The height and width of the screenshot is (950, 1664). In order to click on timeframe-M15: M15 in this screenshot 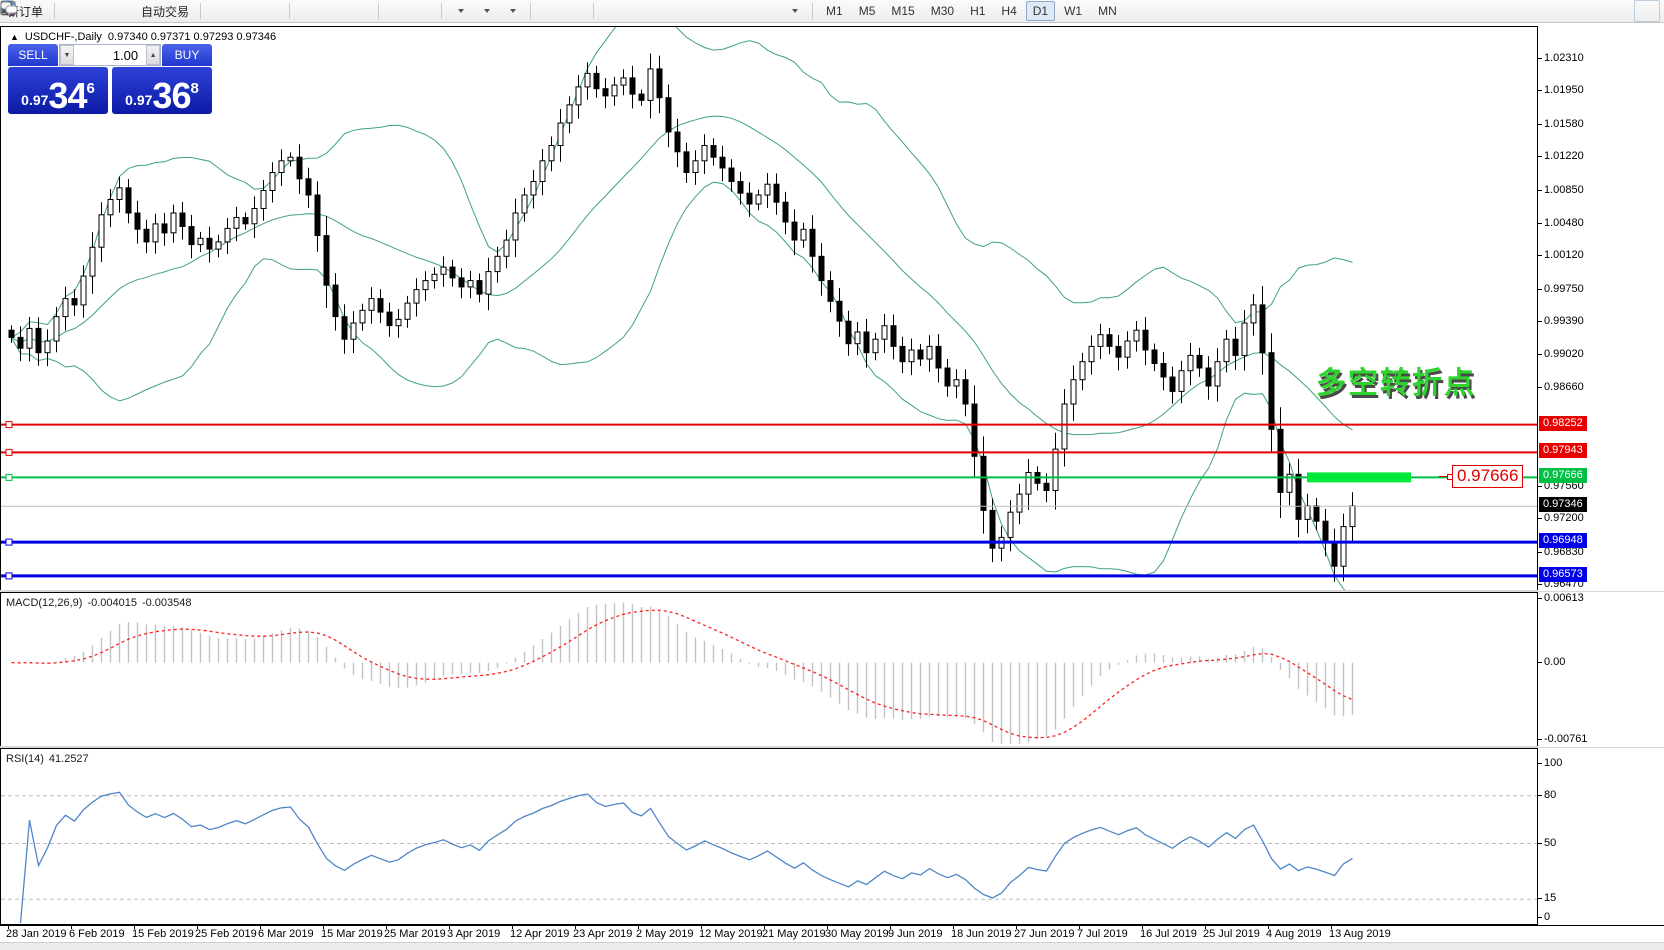, I will do `click(903, 11)`.